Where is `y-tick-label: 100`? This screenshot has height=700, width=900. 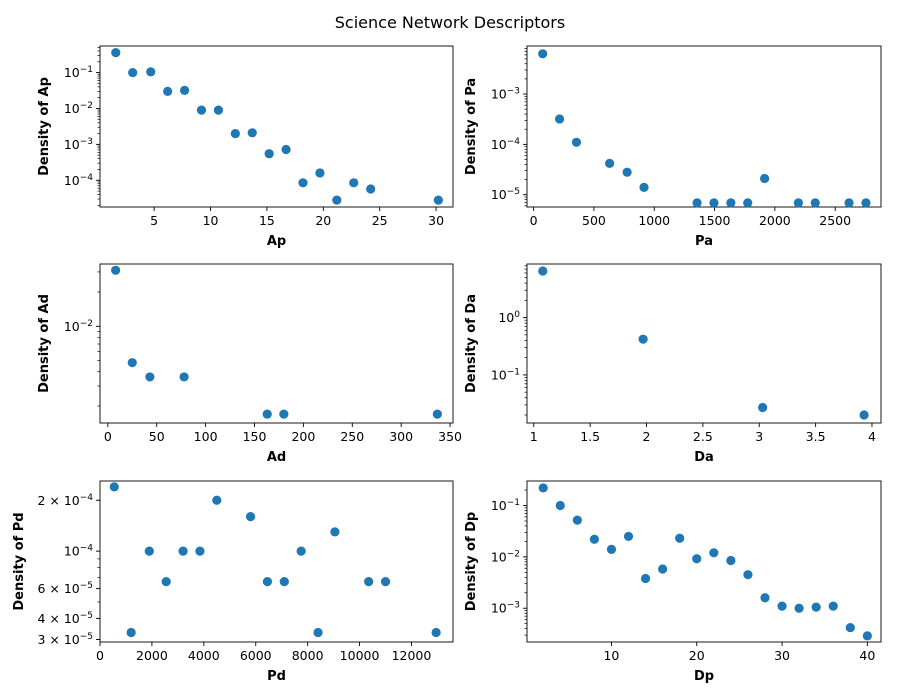
y-tick-label: 100 is located at coordinates (509, 317).